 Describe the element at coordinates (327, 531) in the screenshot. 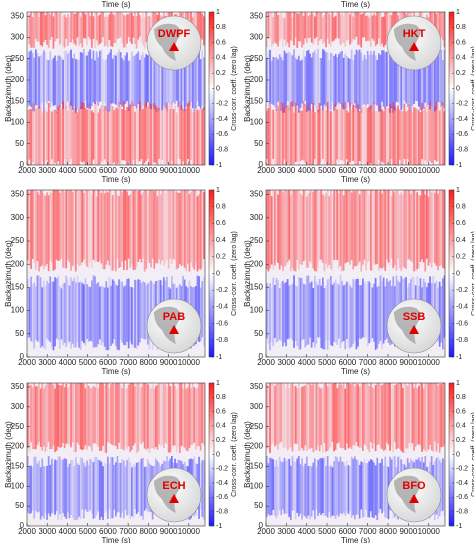

I see `x-tick-label: 5000` at that location.